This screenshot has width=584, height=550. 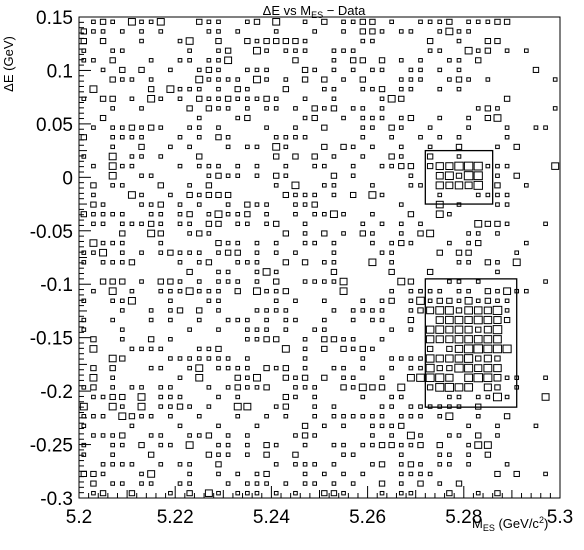 What do you see at coordinates (56, 285) in the screenshot?
I see `y-tick-label: -0.1` at bounding box center [56, 285].